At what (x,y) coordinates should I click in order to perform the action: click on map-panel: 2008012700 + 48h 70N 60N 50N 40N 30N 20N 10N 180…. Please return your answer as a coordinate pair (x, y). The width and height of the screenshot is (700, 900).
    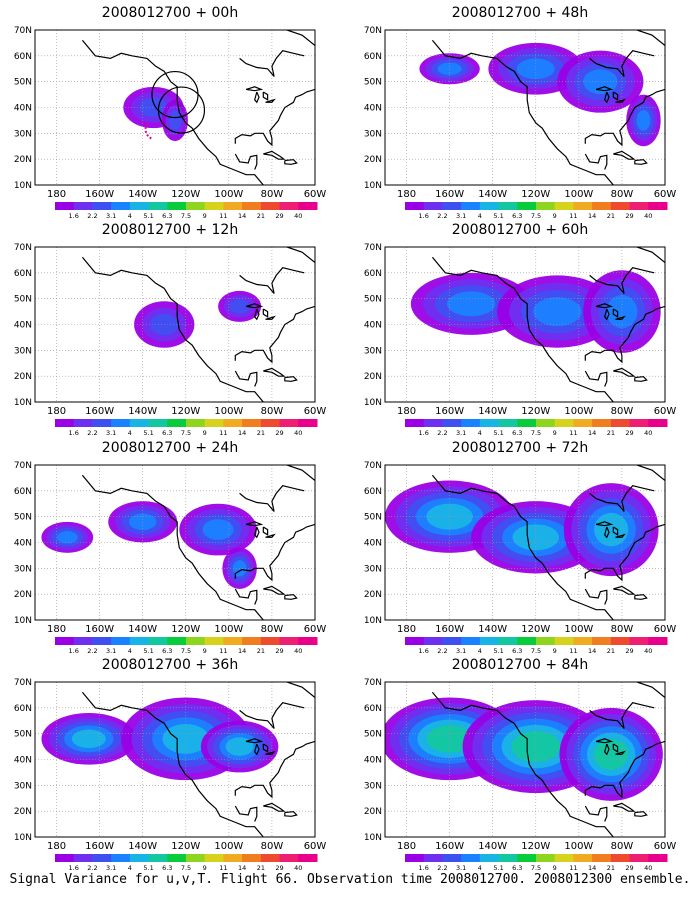
    Looking at the image, I should click on (520, 112).